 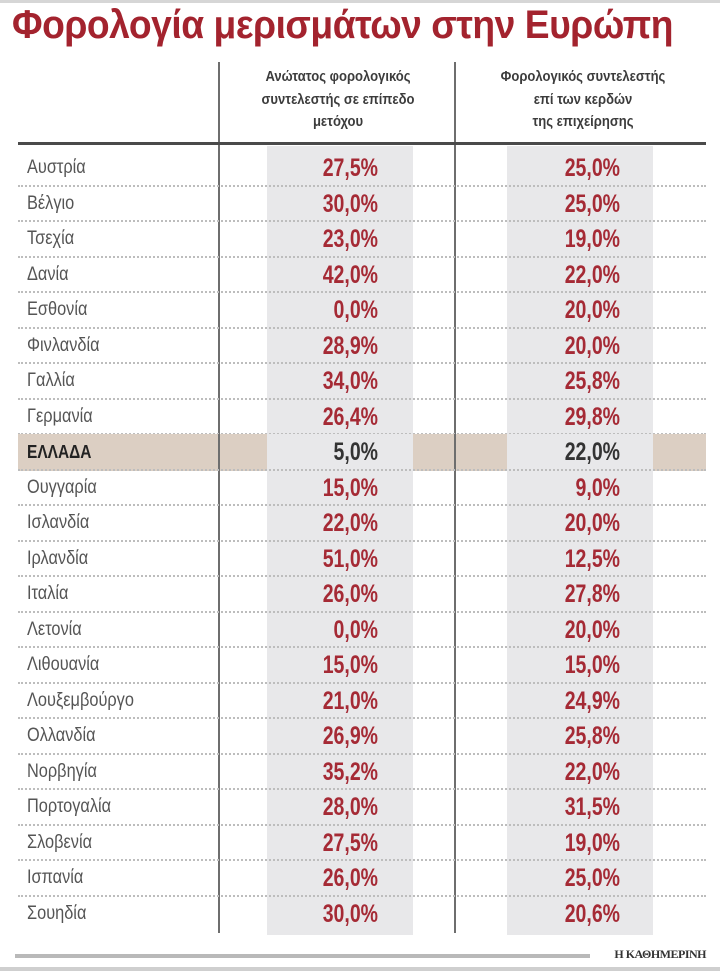 I want to click on table-row: Νορβηγία 35,2% 22,0%, so click(x=362, y=772).